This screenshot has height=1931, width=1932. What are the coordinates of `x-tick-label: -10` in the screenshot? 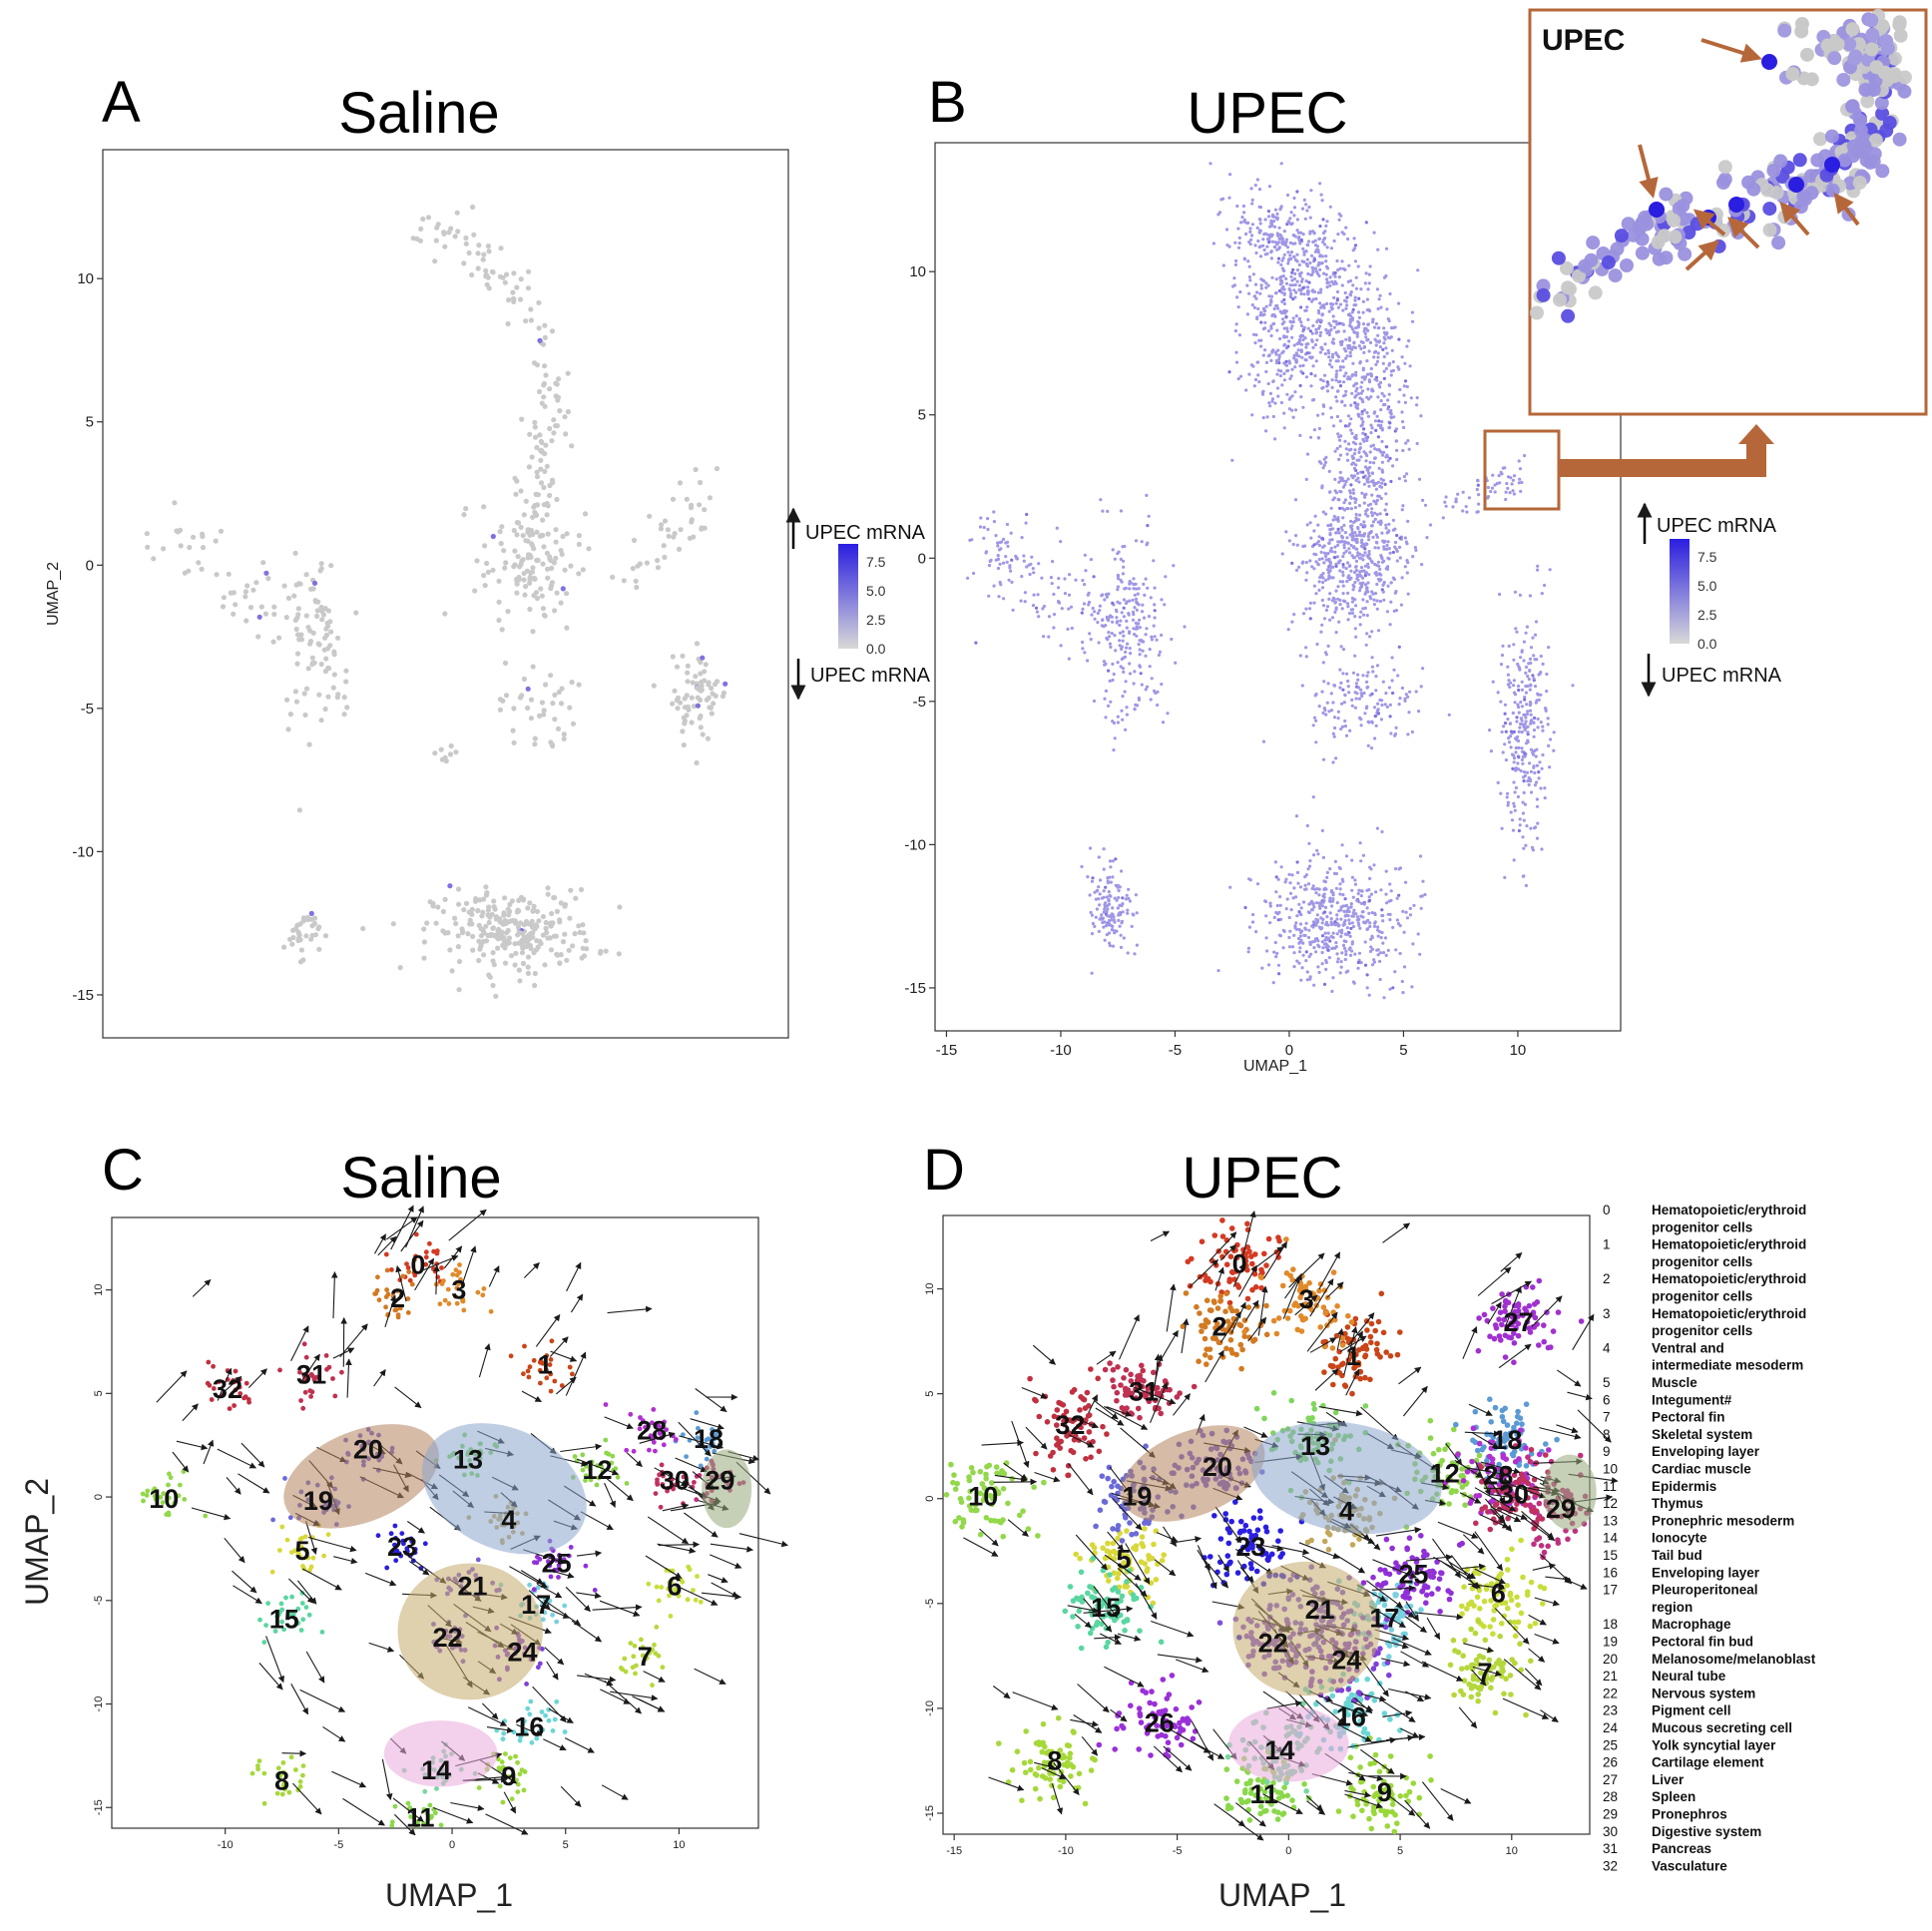 It's located at (1061, 1050).